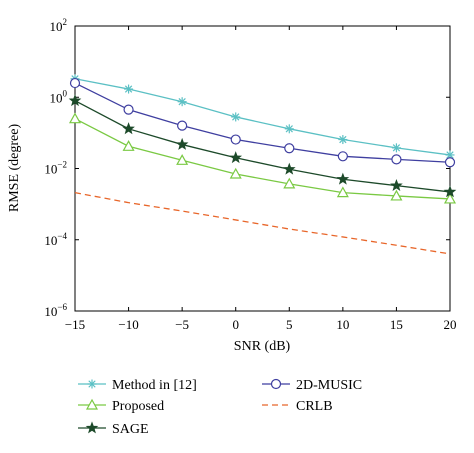 This screenshot has height=453, width=474. Describe the element at coordinates (154, 385) in the screenshot. I see `legend-label: Method in [12]` at that location.